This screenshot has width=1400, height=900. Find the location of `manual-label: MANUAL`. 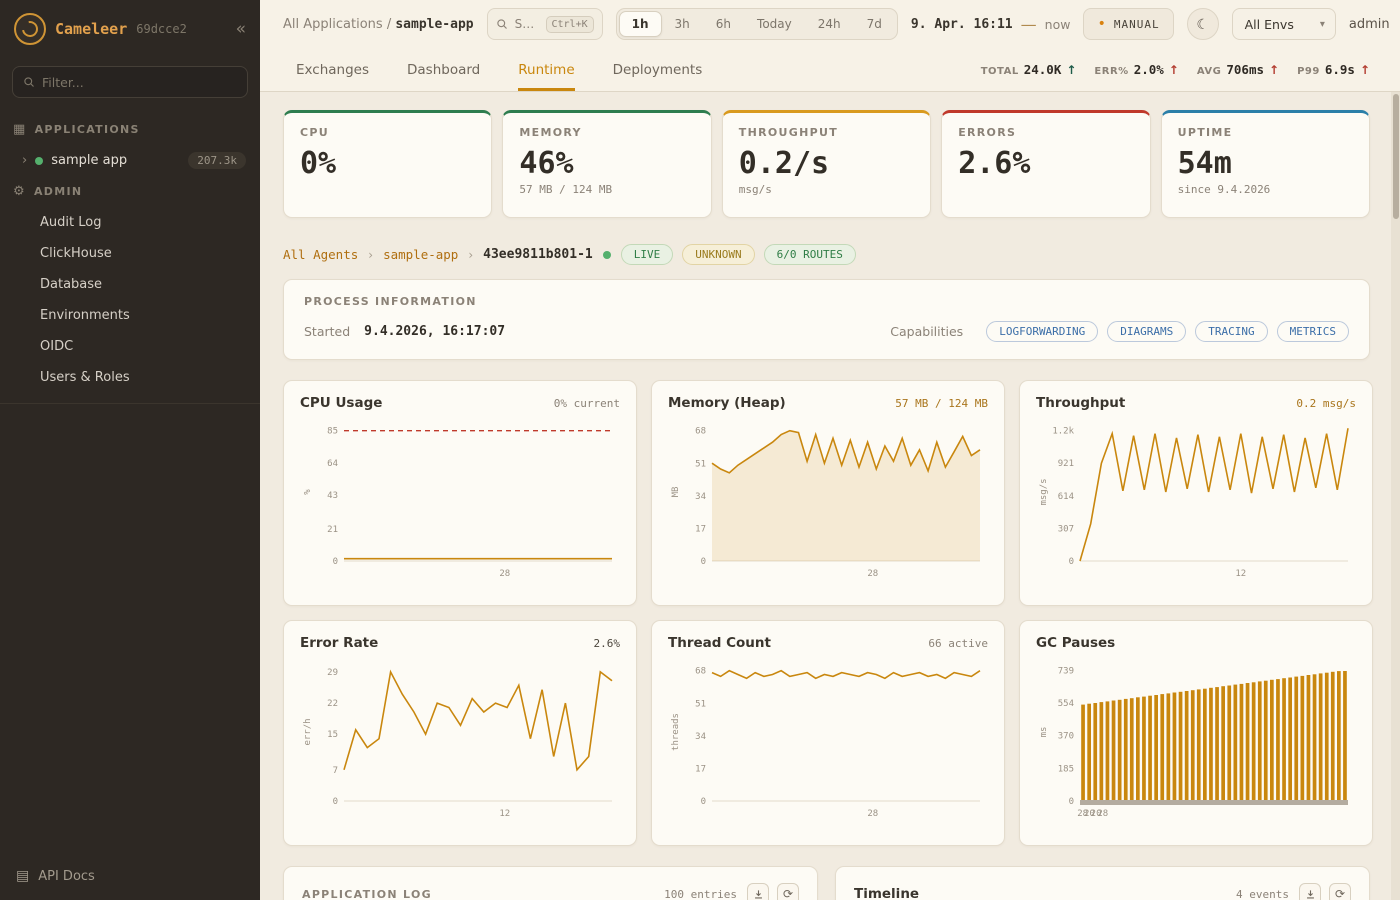

manual-label: MANUAL is located at coordinates (1136, 24).